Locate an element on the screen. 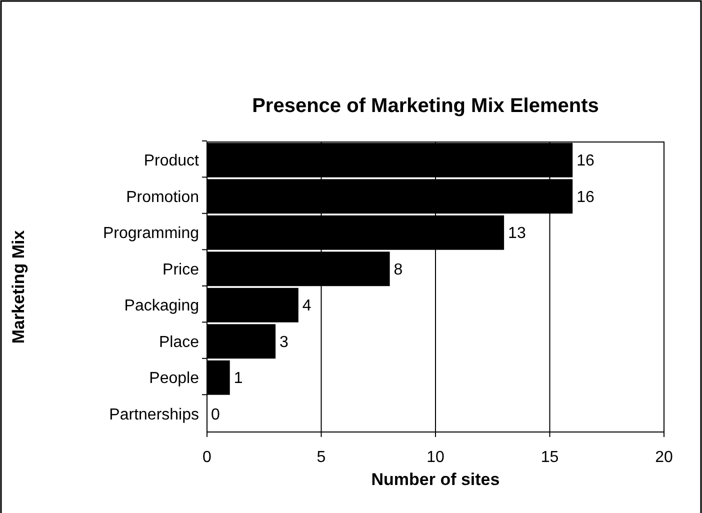  data-label: 13 is located at coordinates (517, 233).